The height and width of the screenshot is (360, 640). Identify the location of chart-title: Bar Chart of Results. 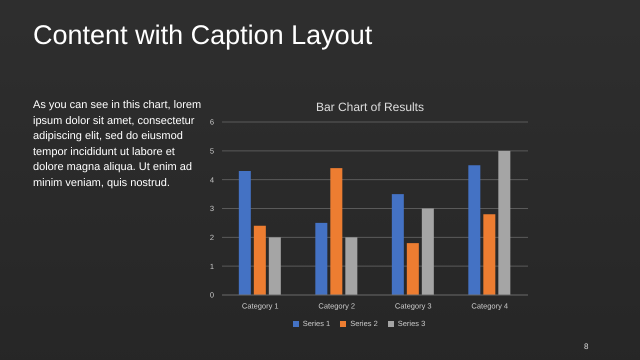
(370, 107).